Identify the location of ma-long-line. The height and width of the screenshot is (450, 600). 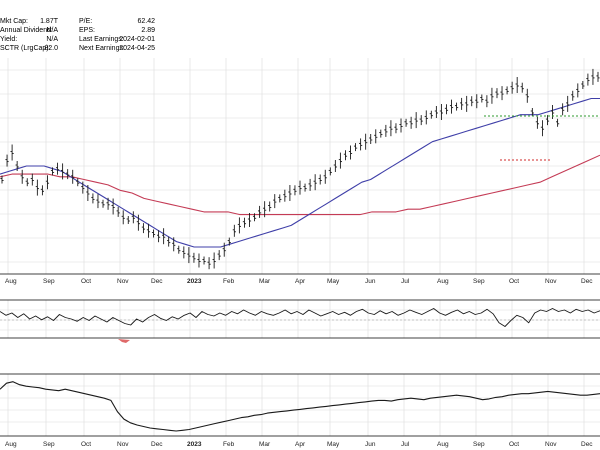
(300, 185).